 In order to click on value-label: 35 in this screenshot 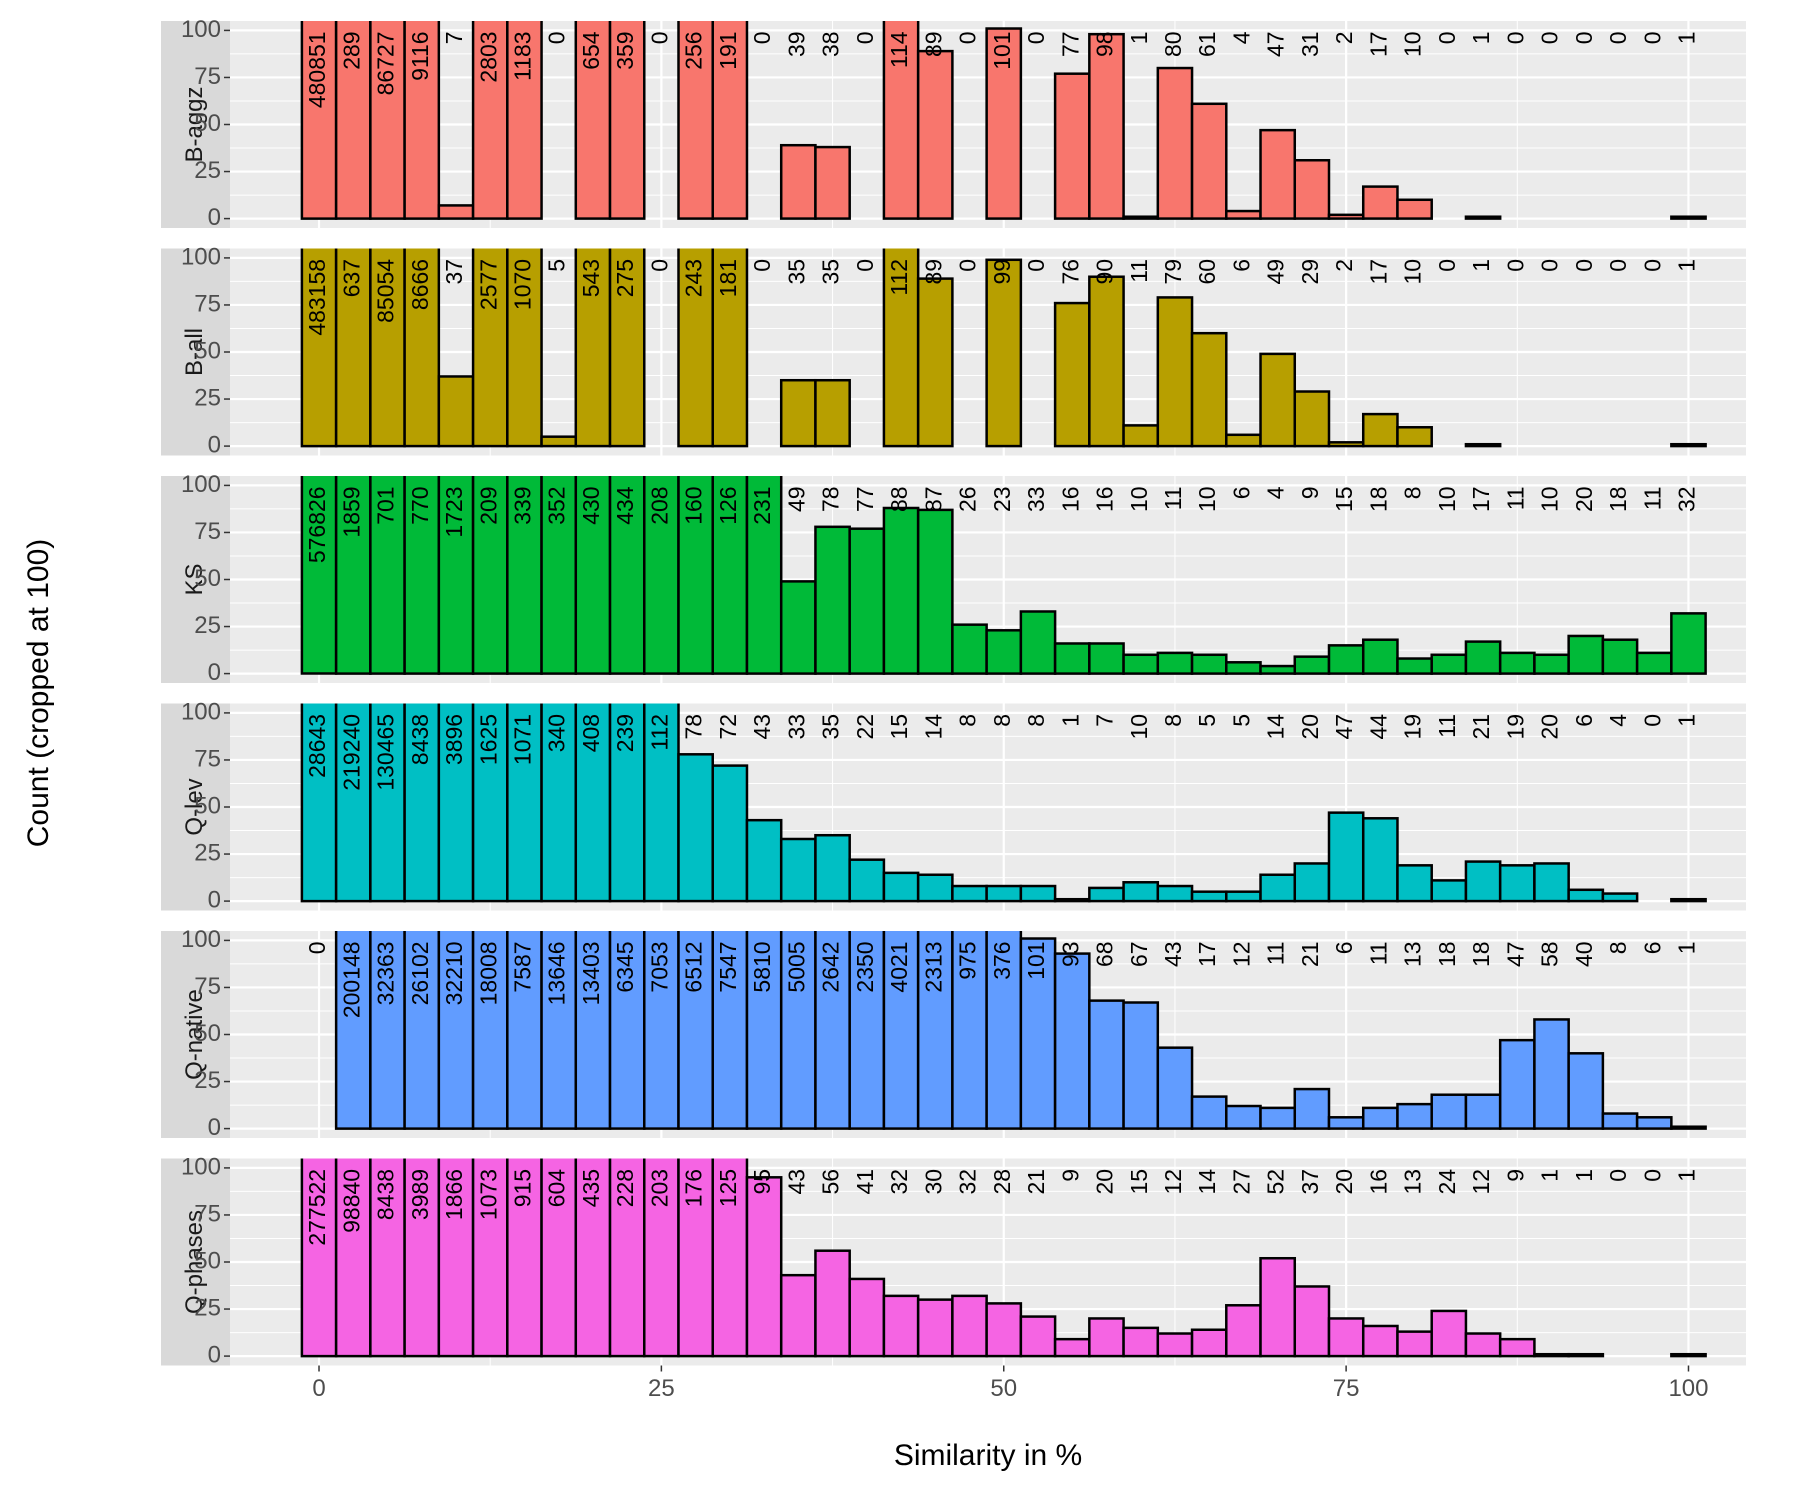, I will do `click(831, 727)`.